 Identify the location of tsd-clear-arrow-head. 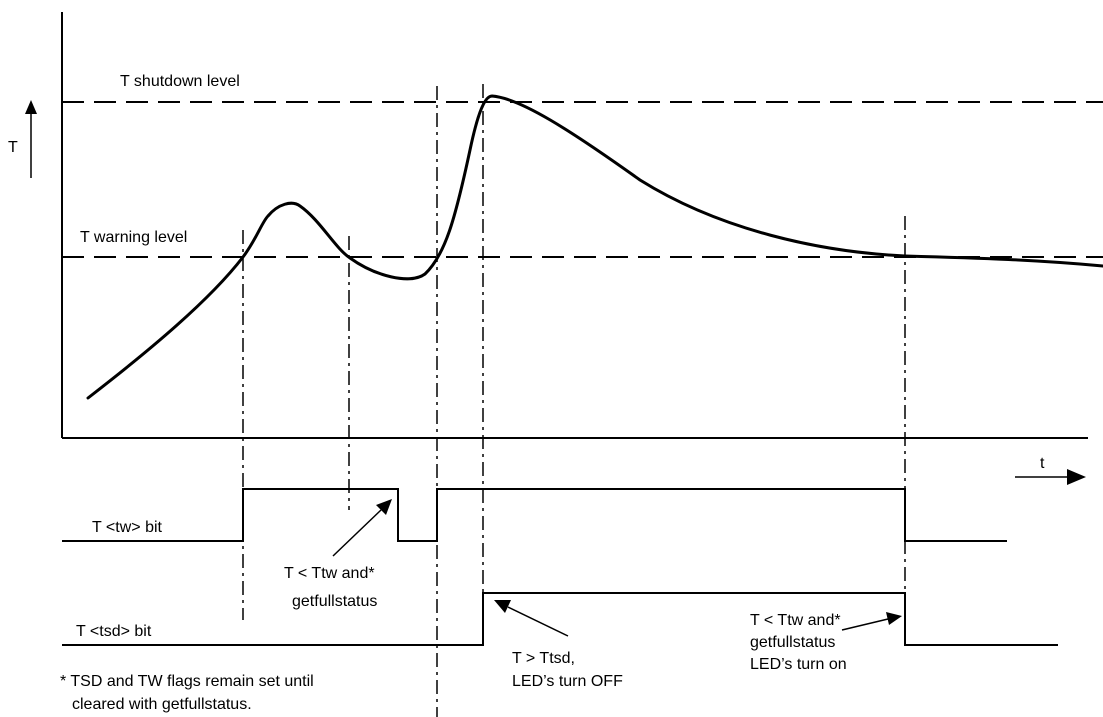
(894, 618).